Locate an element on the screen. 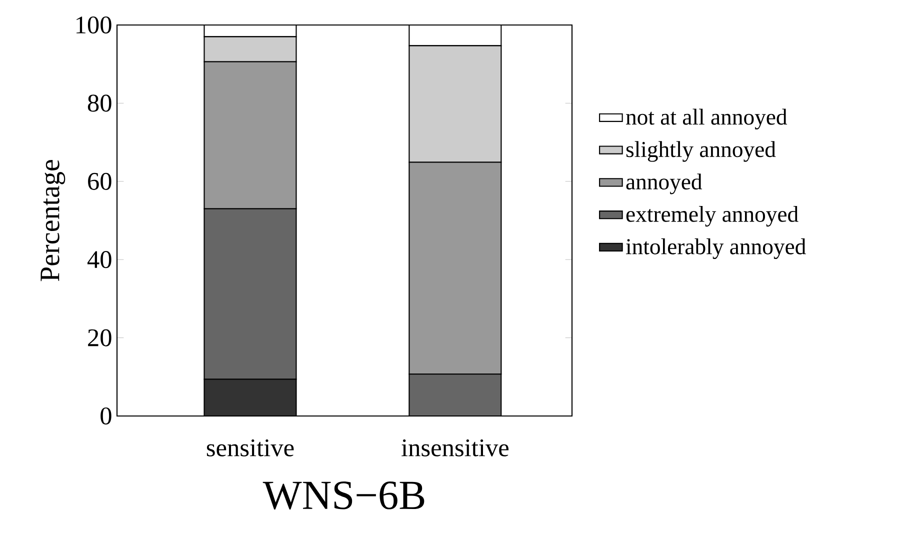 Image resolution: width=906 pixels, height=548 pixels. legend-label: intolerably annoyed is located at coordinates (716, 248).